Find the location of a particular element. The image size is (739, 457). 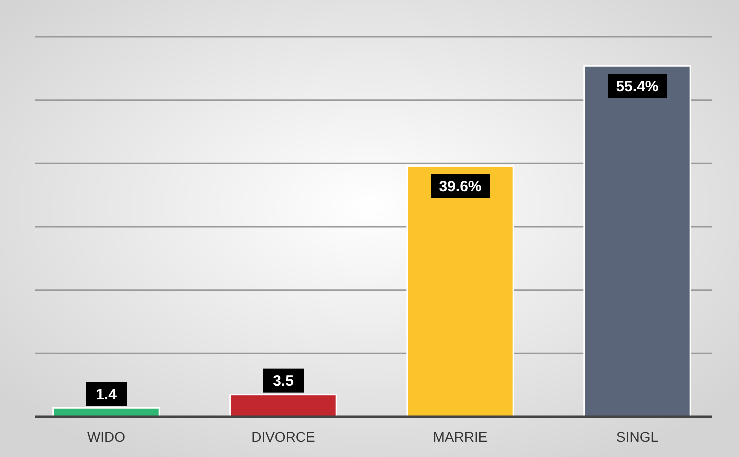

x-tick-label: WIDO is located at coordinates (106, 436).